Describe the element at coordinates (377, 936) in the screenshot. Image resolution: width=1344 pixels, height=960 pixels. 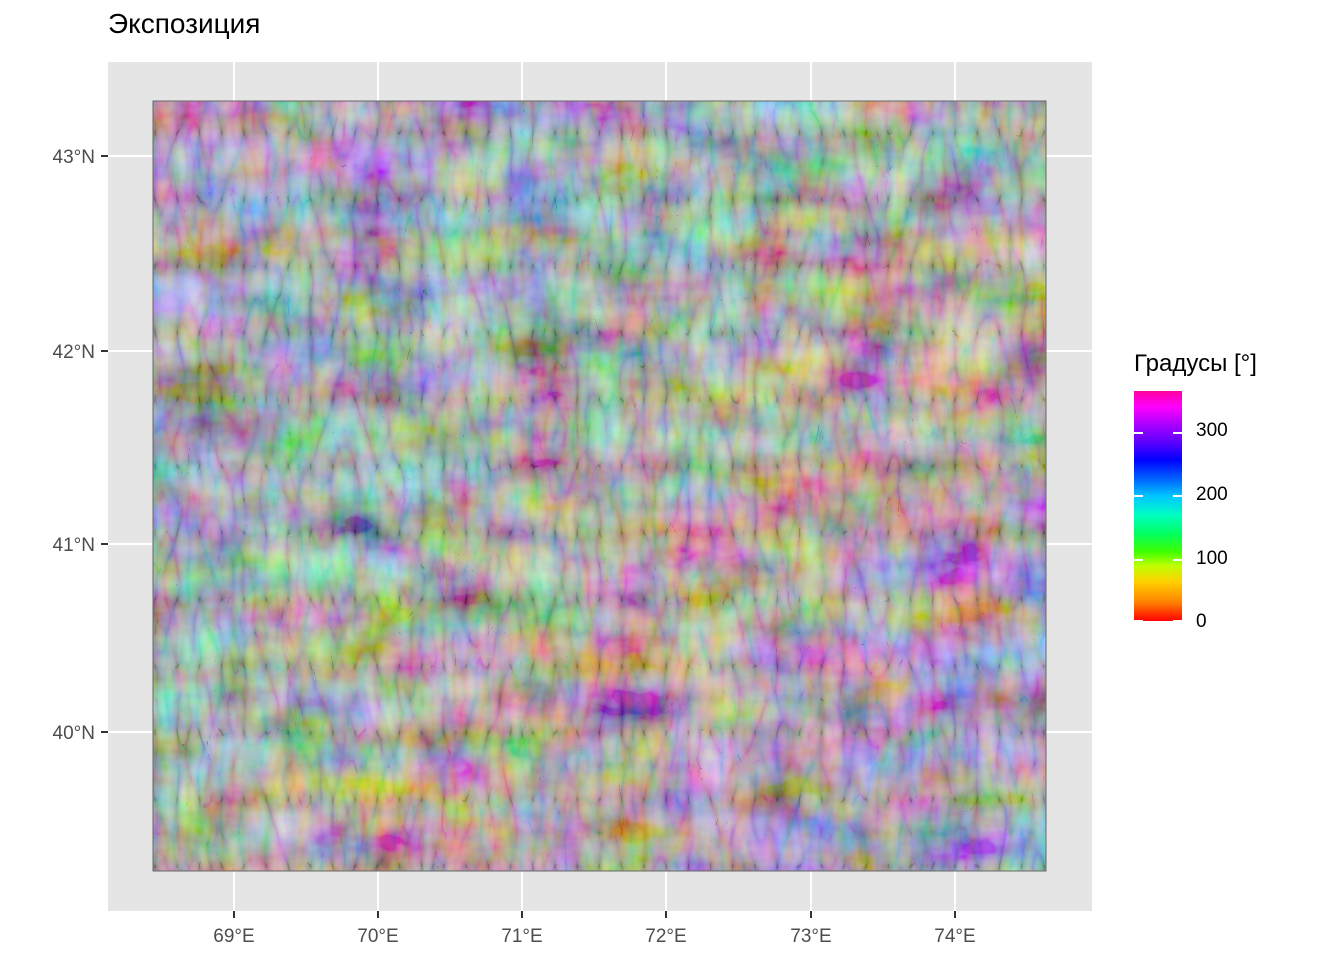
I see `x-tick-label: 70°E` at that location.